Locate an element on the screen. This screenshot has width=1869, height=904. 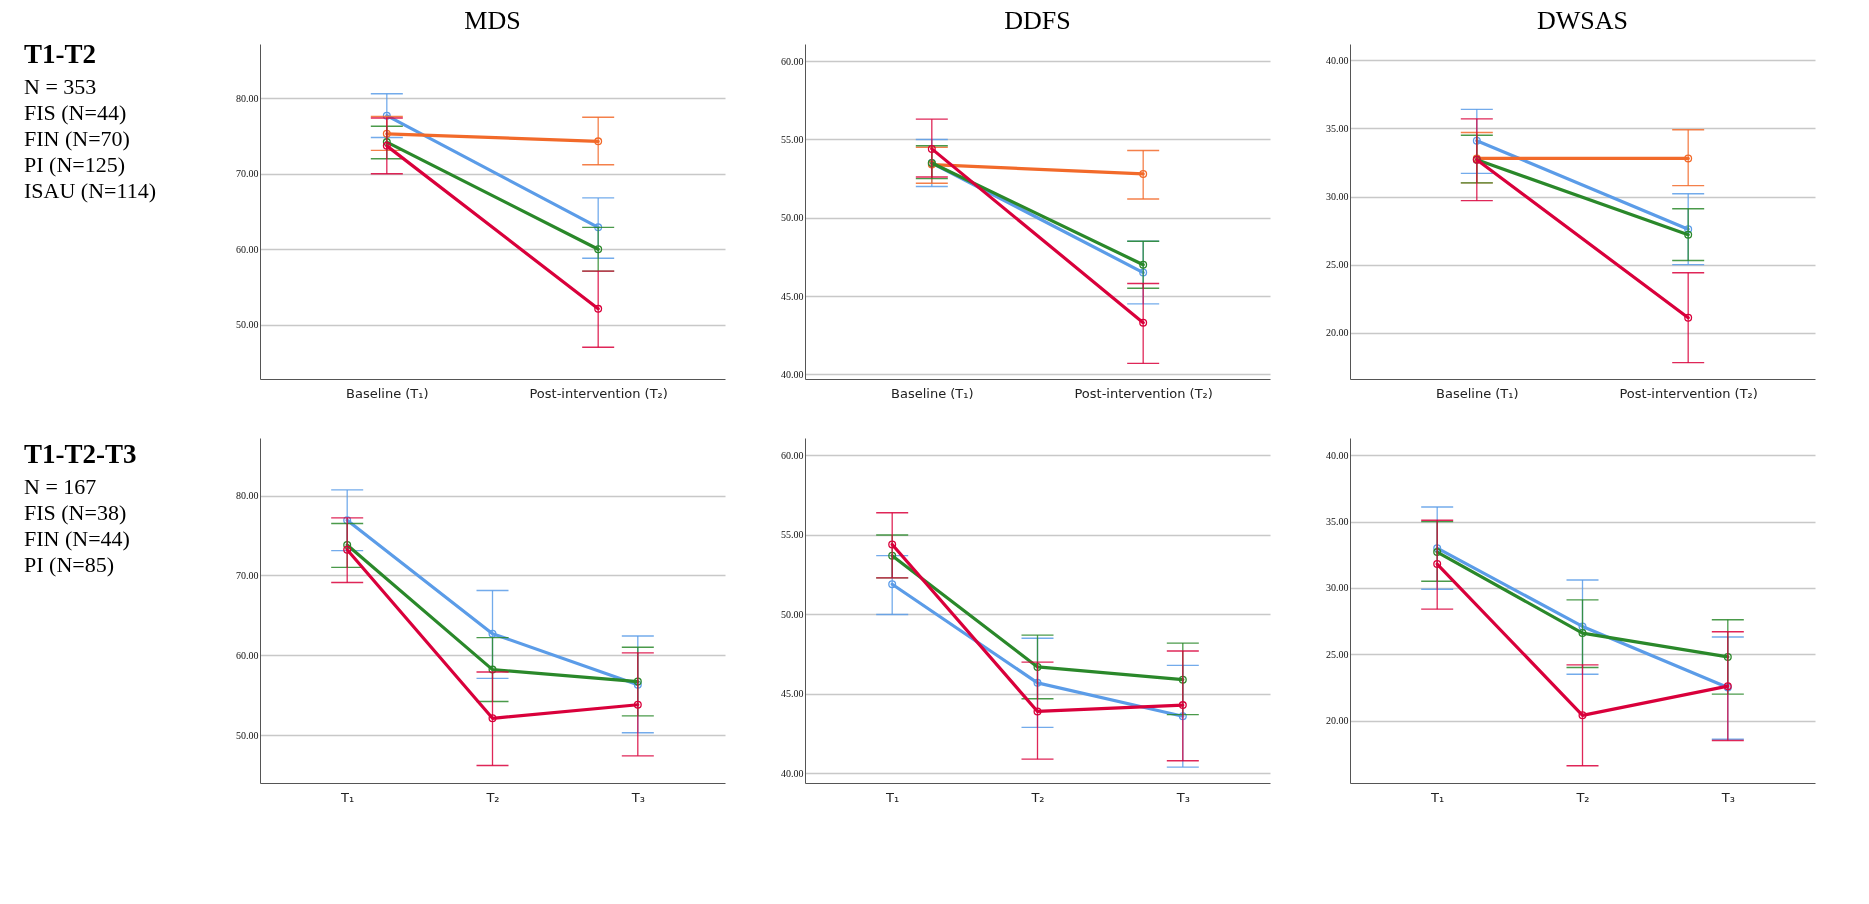
chart-title: DDFS is located at coordinates (1037, 20).